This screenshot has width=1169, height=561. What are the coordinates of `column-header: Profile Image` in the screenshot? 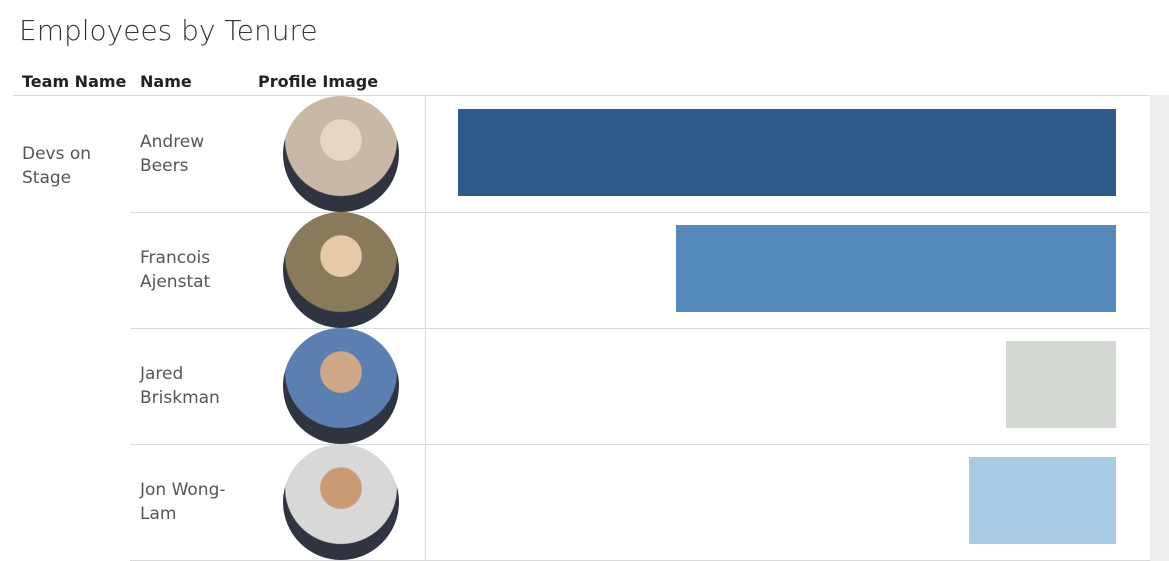 It's located at (318, 81).